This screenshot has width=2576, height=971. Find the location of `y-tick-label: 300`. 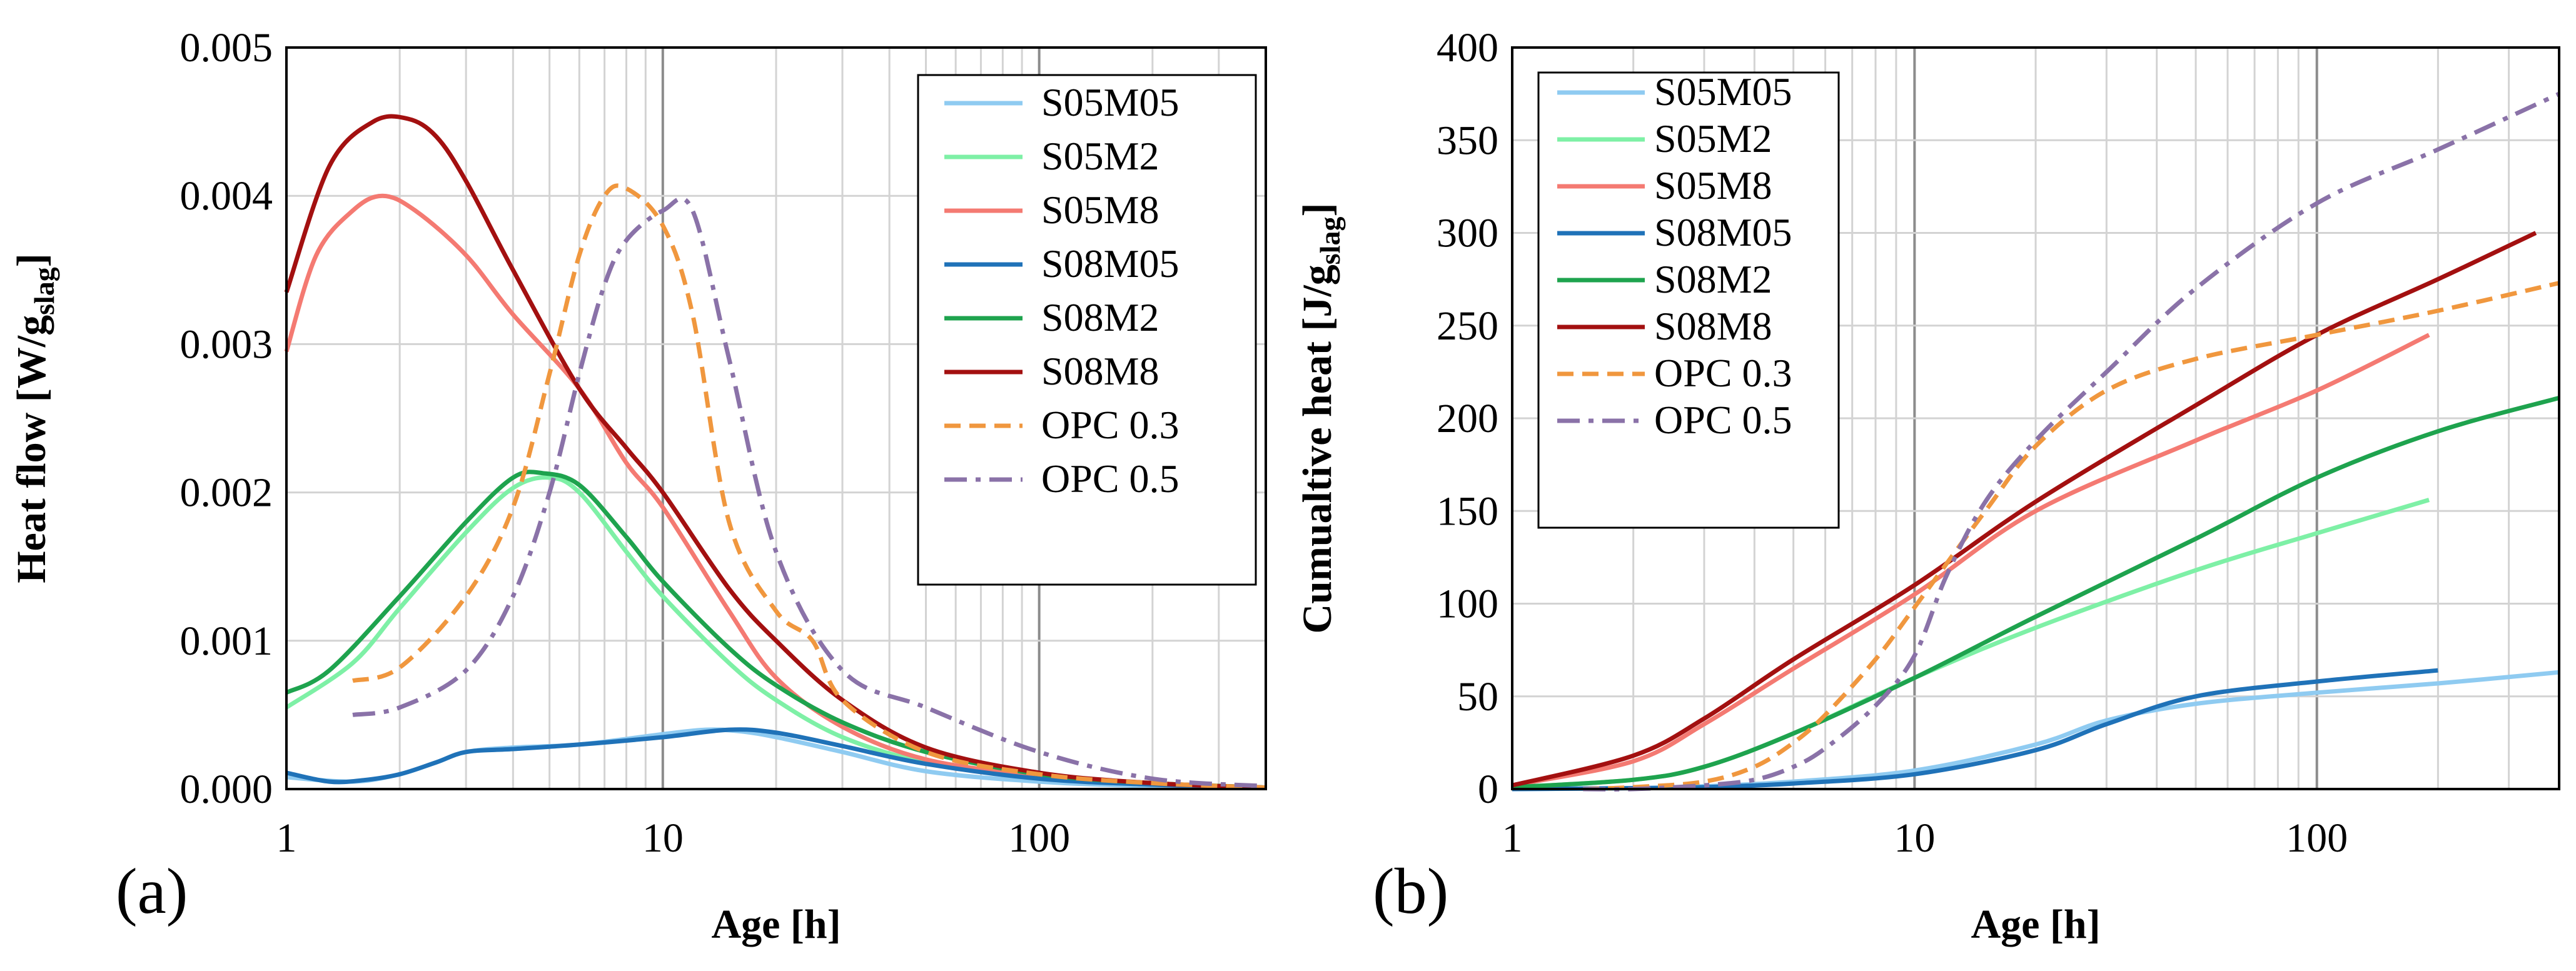

y-tick-label: 300 is located at coordinates (1467, 233).